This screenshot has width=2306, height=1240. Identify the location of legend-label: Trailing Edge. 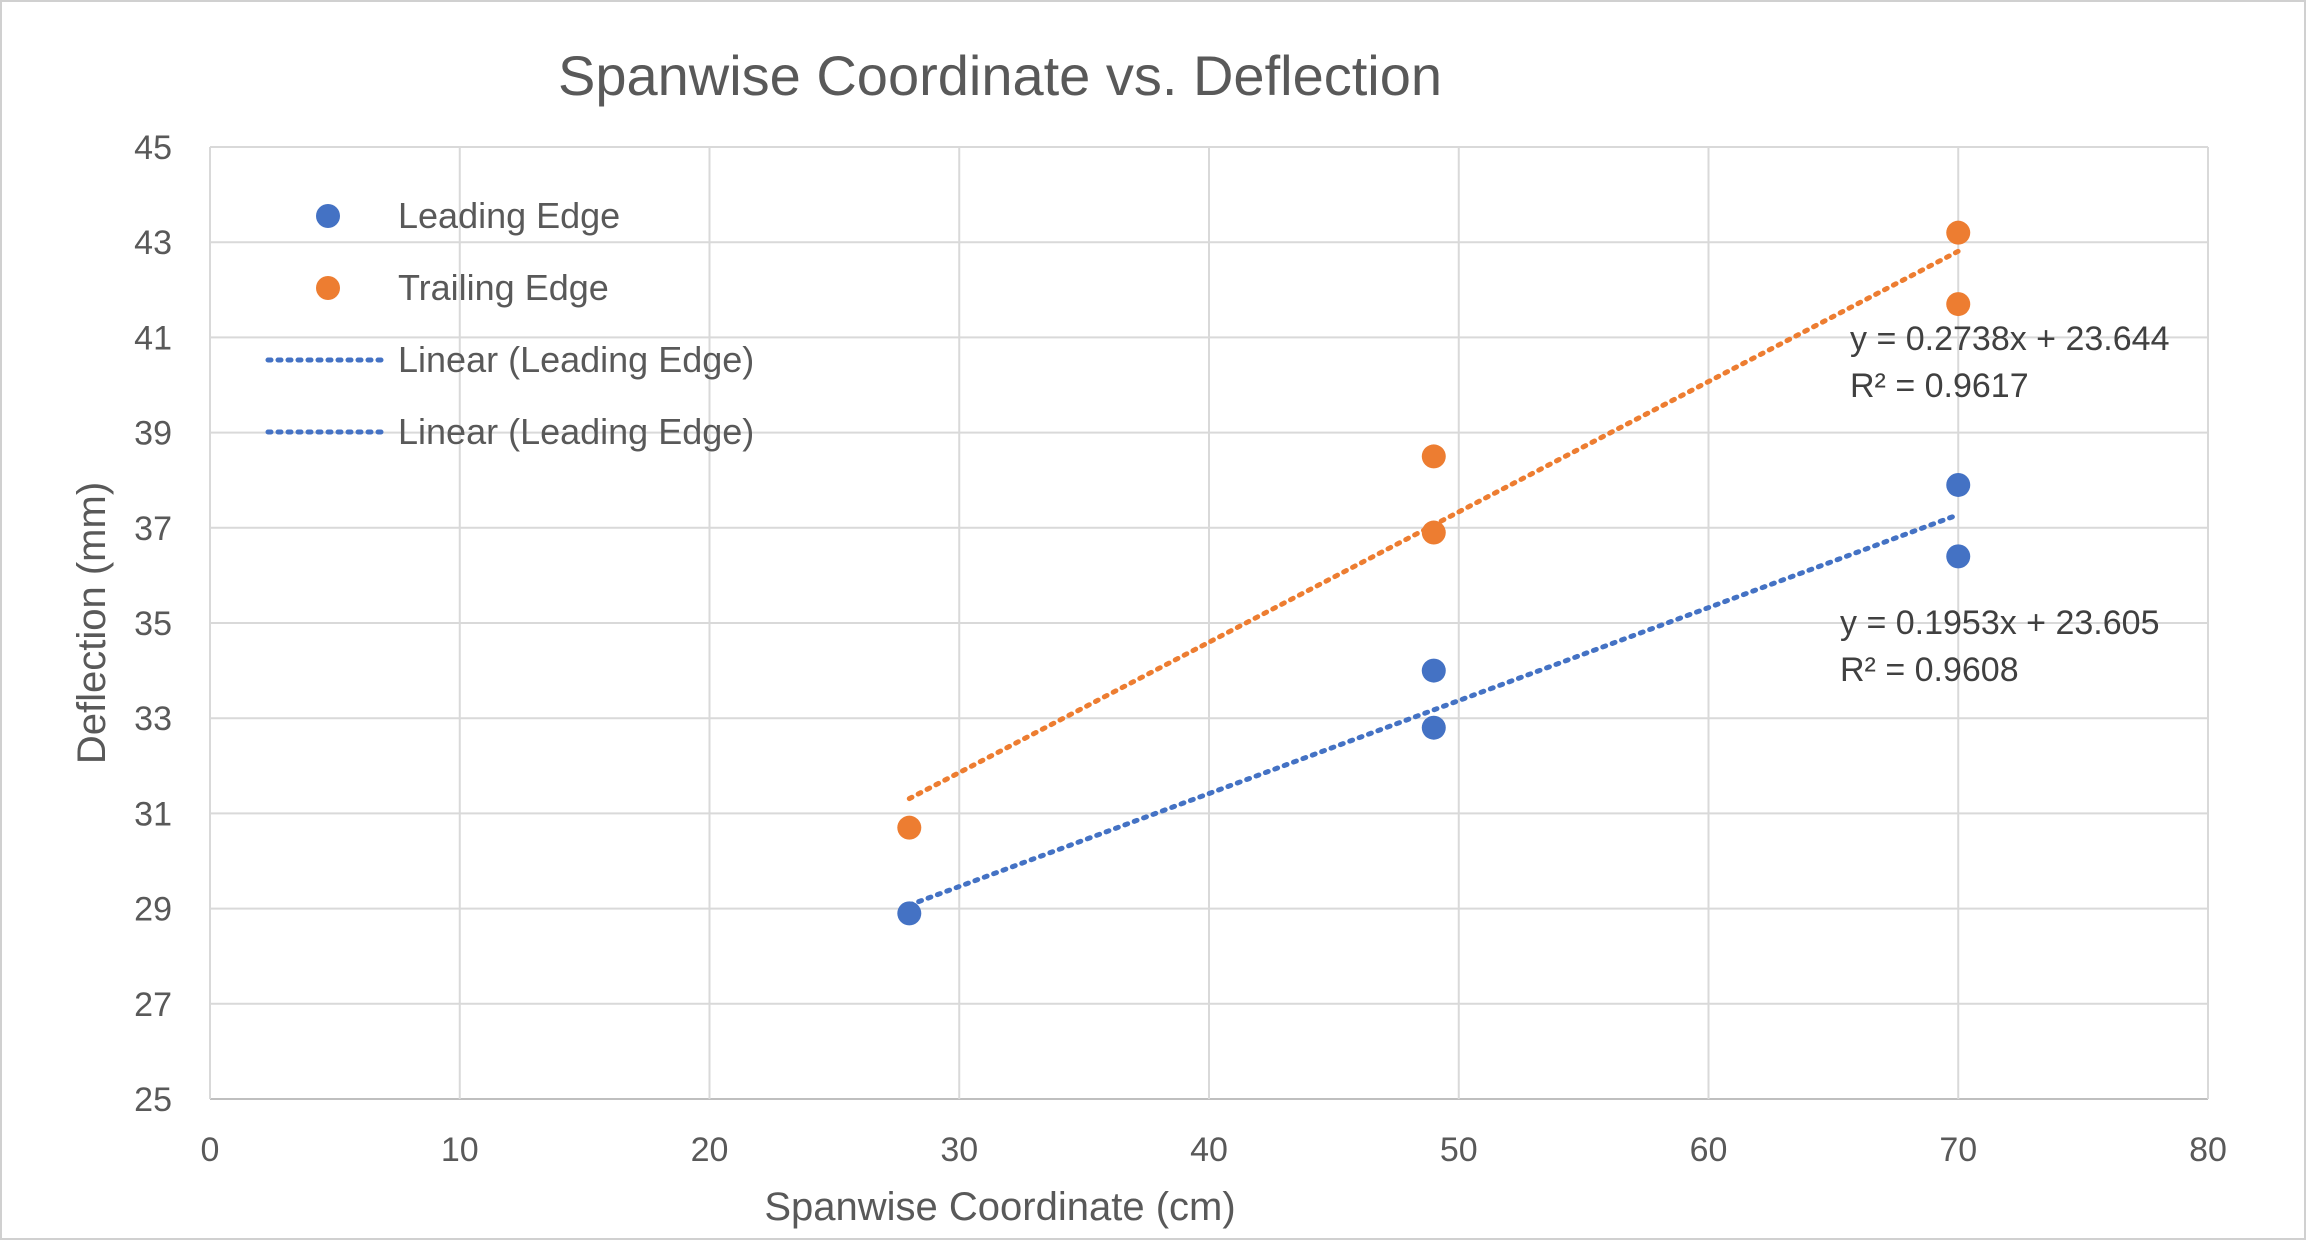
(503, 287).